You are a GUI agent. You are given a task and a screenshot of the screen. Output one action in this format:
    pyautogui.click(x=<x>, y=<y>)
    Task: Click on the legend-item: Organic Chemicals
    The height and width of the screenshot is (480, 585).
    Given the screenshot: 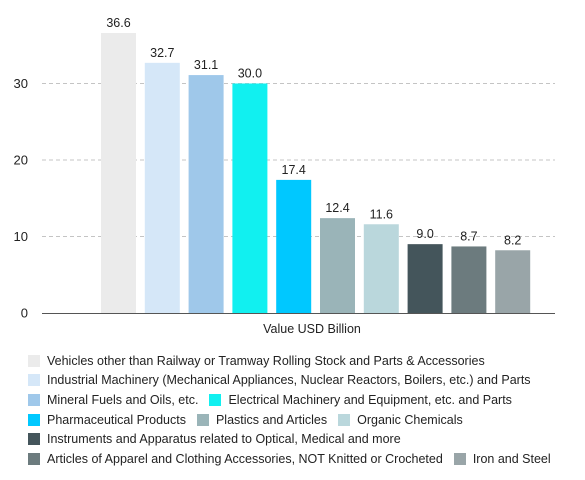 What is the action you would take?
    pyautogui.click(x=400, y=420)
    